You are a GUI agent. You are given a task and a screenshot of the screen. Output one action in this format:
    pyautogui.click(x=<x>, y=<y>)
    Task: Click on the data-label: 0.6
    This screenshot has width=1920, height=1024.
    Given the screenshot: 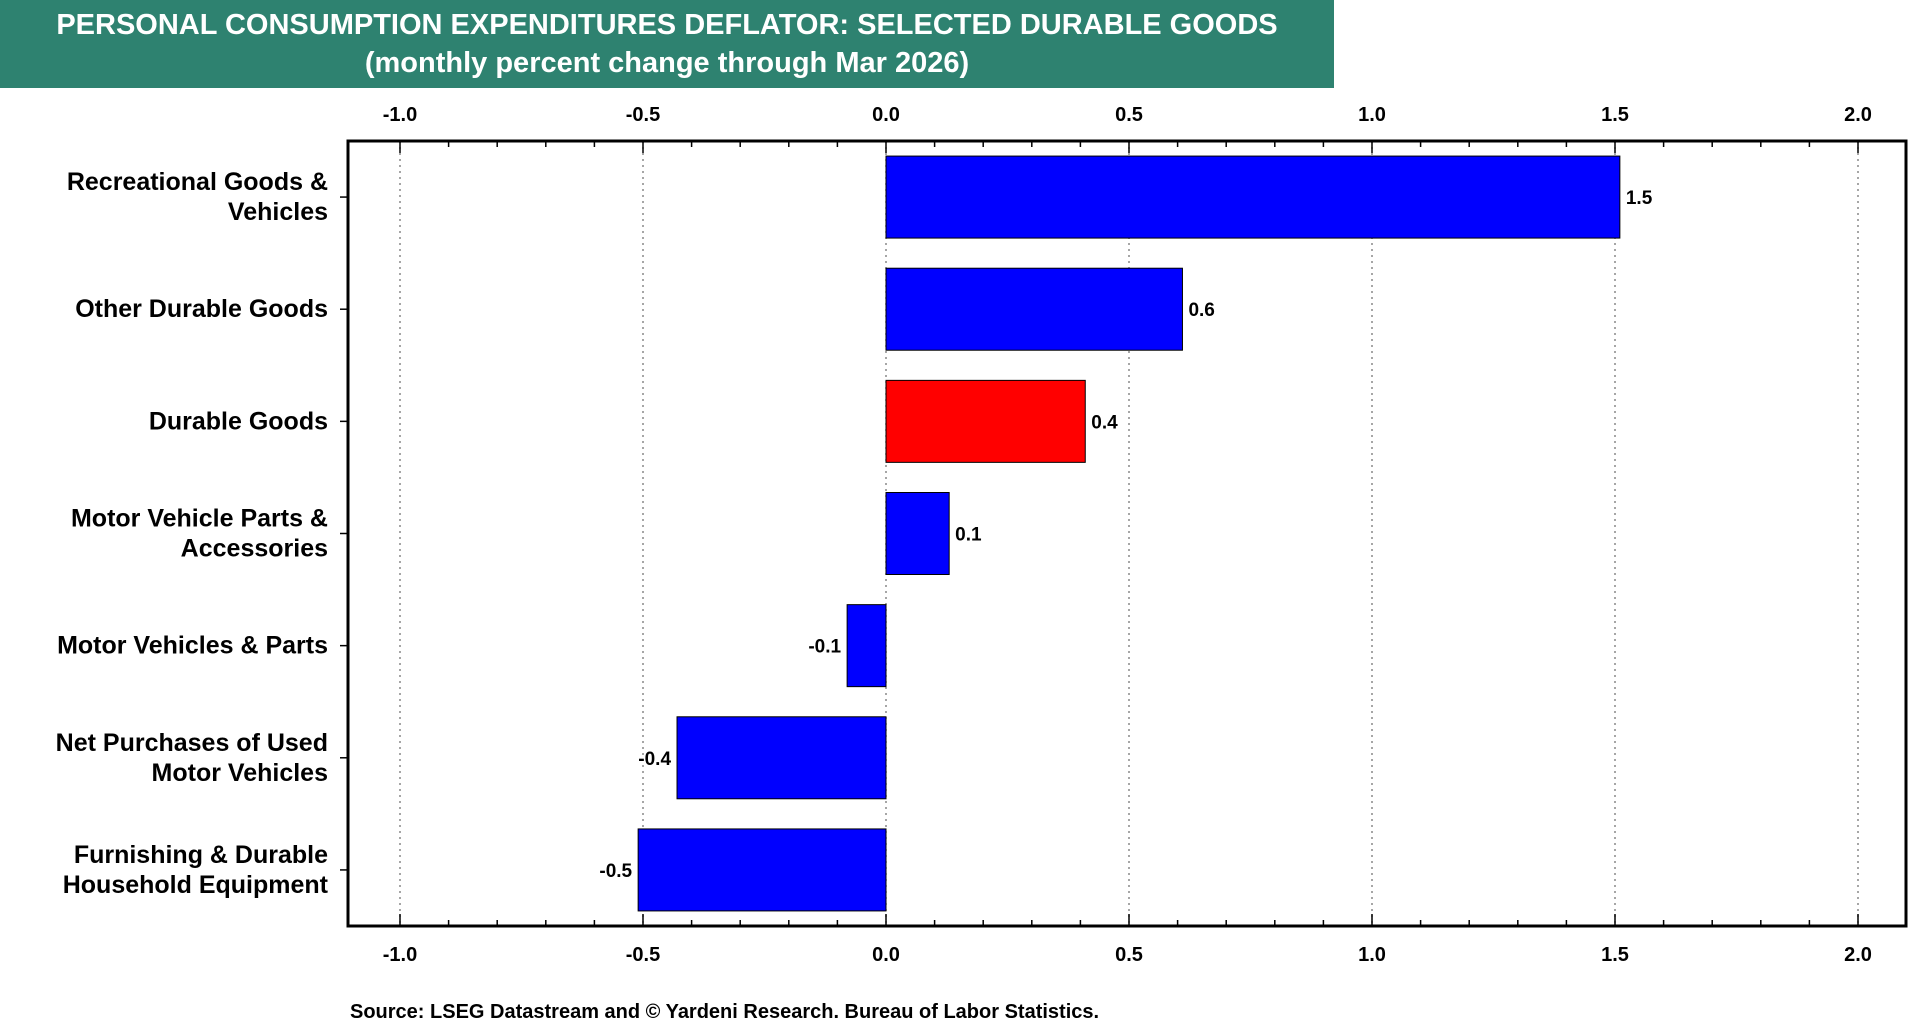 What is the action you would take?
    pyautogui.click(x=1201, y=310)
    